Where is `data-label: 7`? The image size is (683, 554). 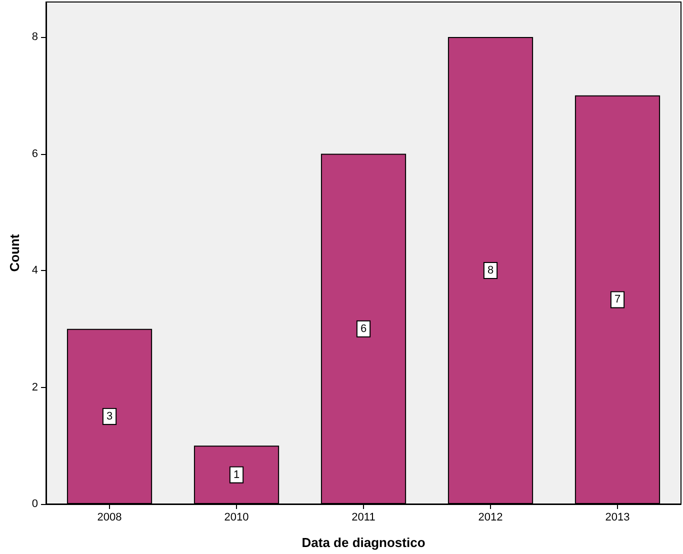
data-label: 7 is located at coordinates (617, 300).